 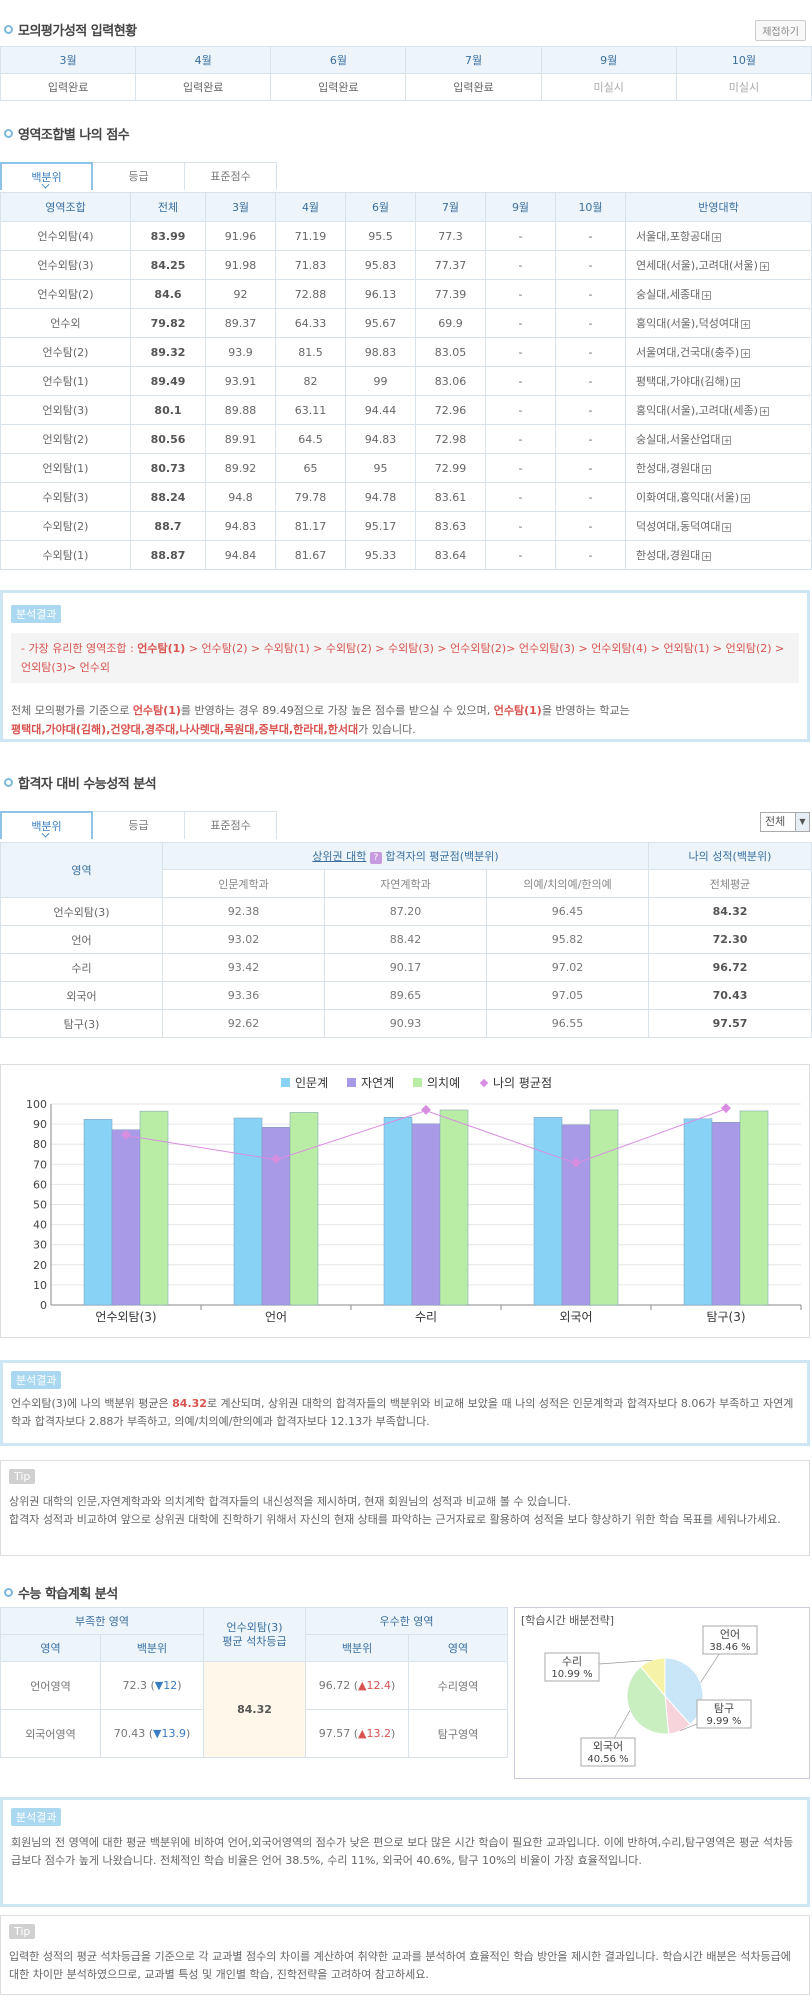 I want to click on table-row: 언어 93.02 88.42 95.82 72.30, so click(x=406, y=939).